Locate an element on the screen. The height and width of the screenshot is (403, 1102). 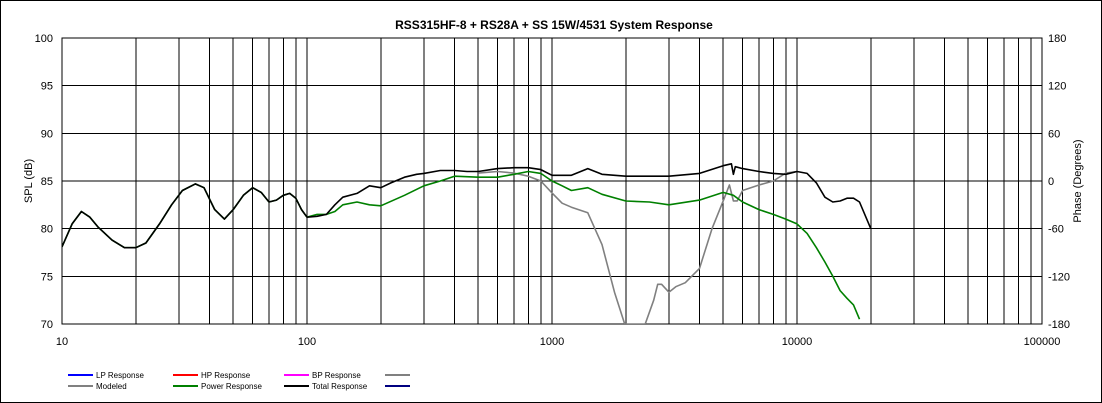
y-tick-label: 90 is located at coordinates (47, 134).